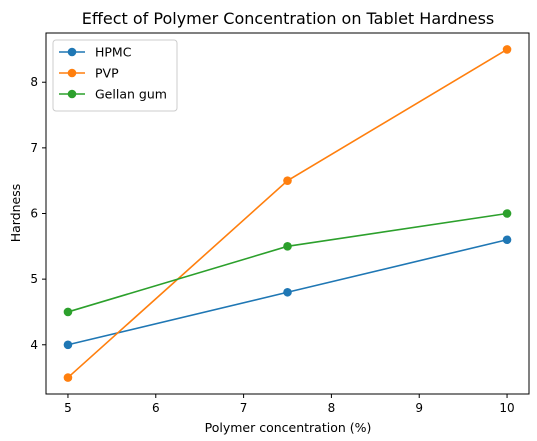 The width and height of the screenshot is (537, 441). What do you see at coordinates (34, 82) in the screenshot?
I see `y-tick-label: 8` at bounding box center [34, 82].